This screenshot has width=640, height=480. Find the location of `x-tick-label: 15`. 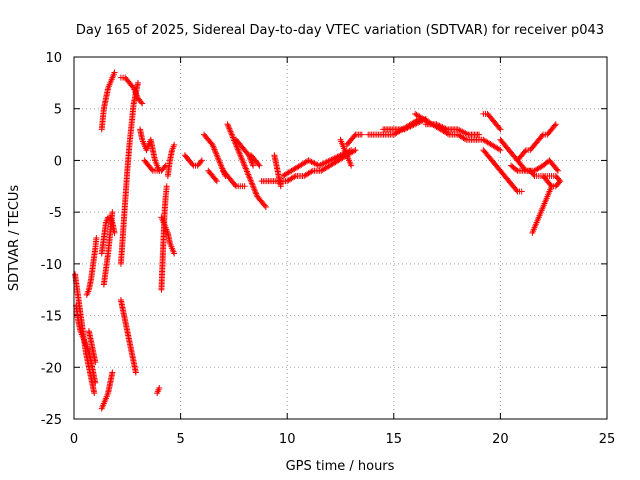

x-tick-label: 15 is located at coordinates (394, 439).